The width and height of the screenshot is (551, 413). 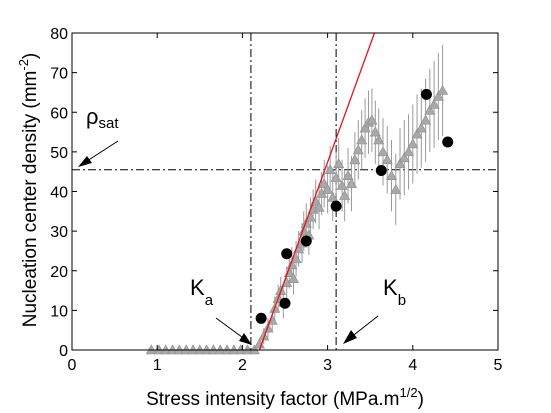 I want to click on x-tick-label: 2, so click(x=242, y=365).